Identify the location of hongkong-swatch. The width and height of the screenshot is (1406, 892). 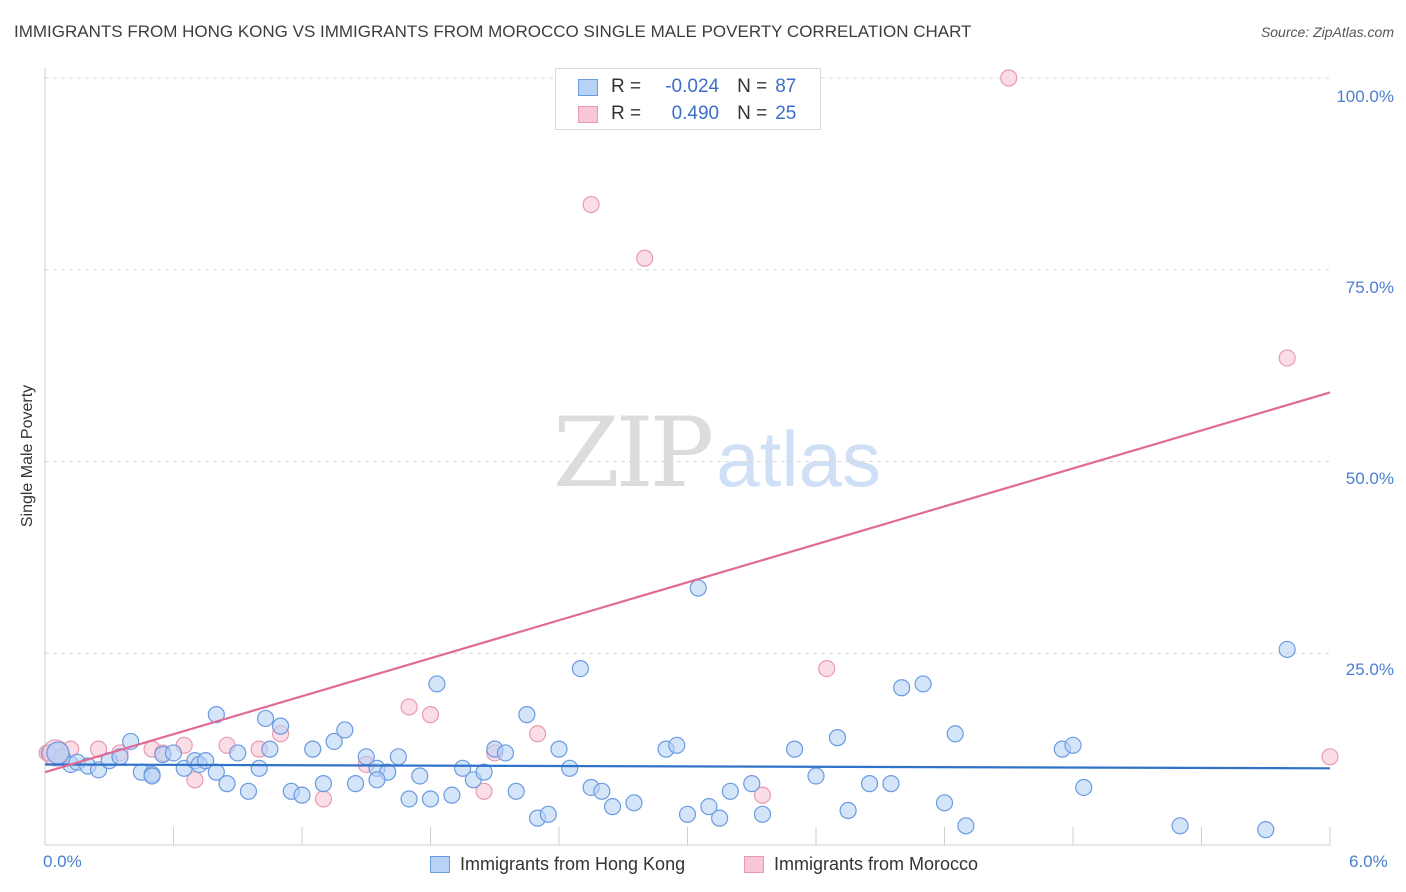
(588, 87).